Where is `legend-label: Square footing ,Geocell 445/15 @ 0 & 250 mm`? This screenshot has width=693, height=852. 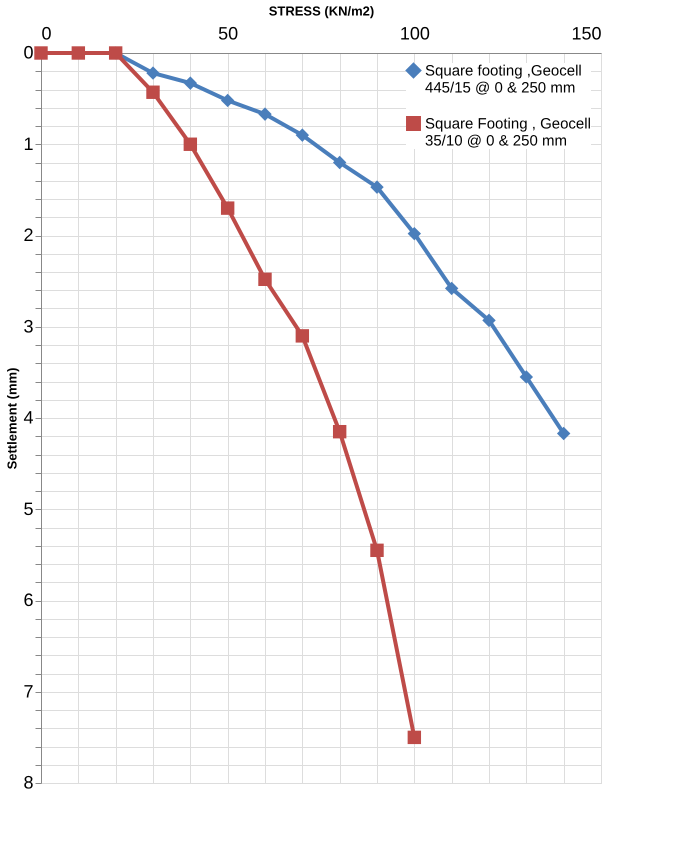 legend-label: Square footing ,Geocell 445/15 @ 0 & 250 mm is located at coordinates (503, 79).